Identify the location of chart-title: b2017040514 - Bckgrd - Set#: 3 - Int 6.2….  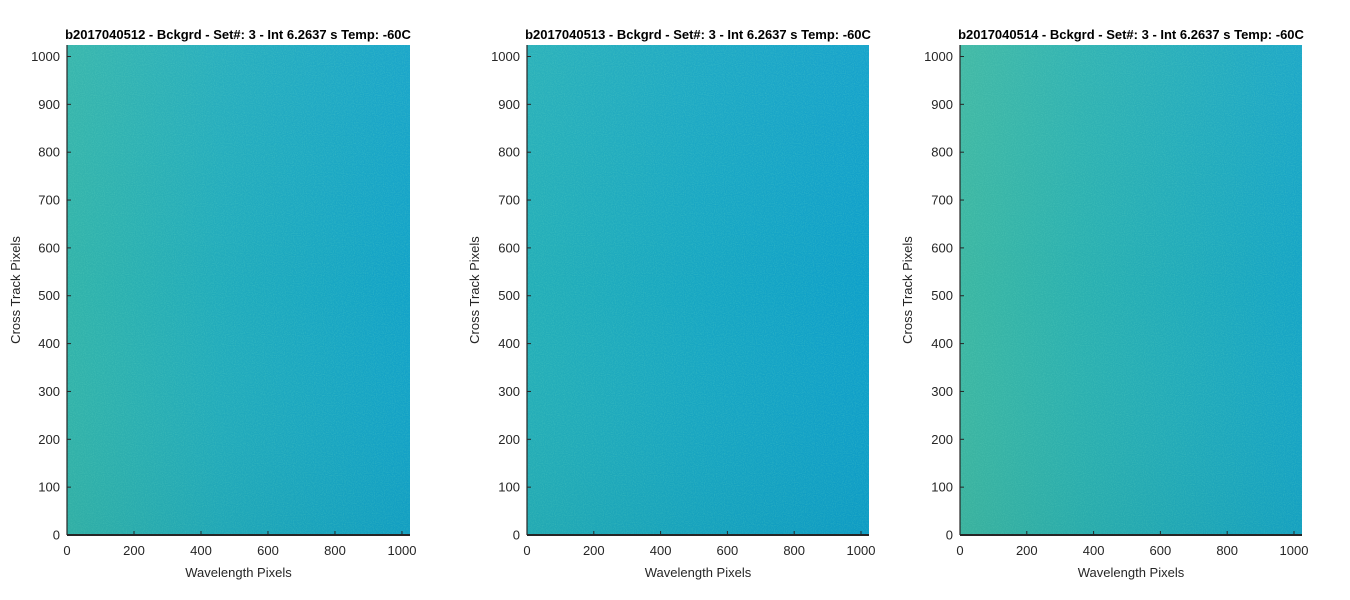
(1131, 34).